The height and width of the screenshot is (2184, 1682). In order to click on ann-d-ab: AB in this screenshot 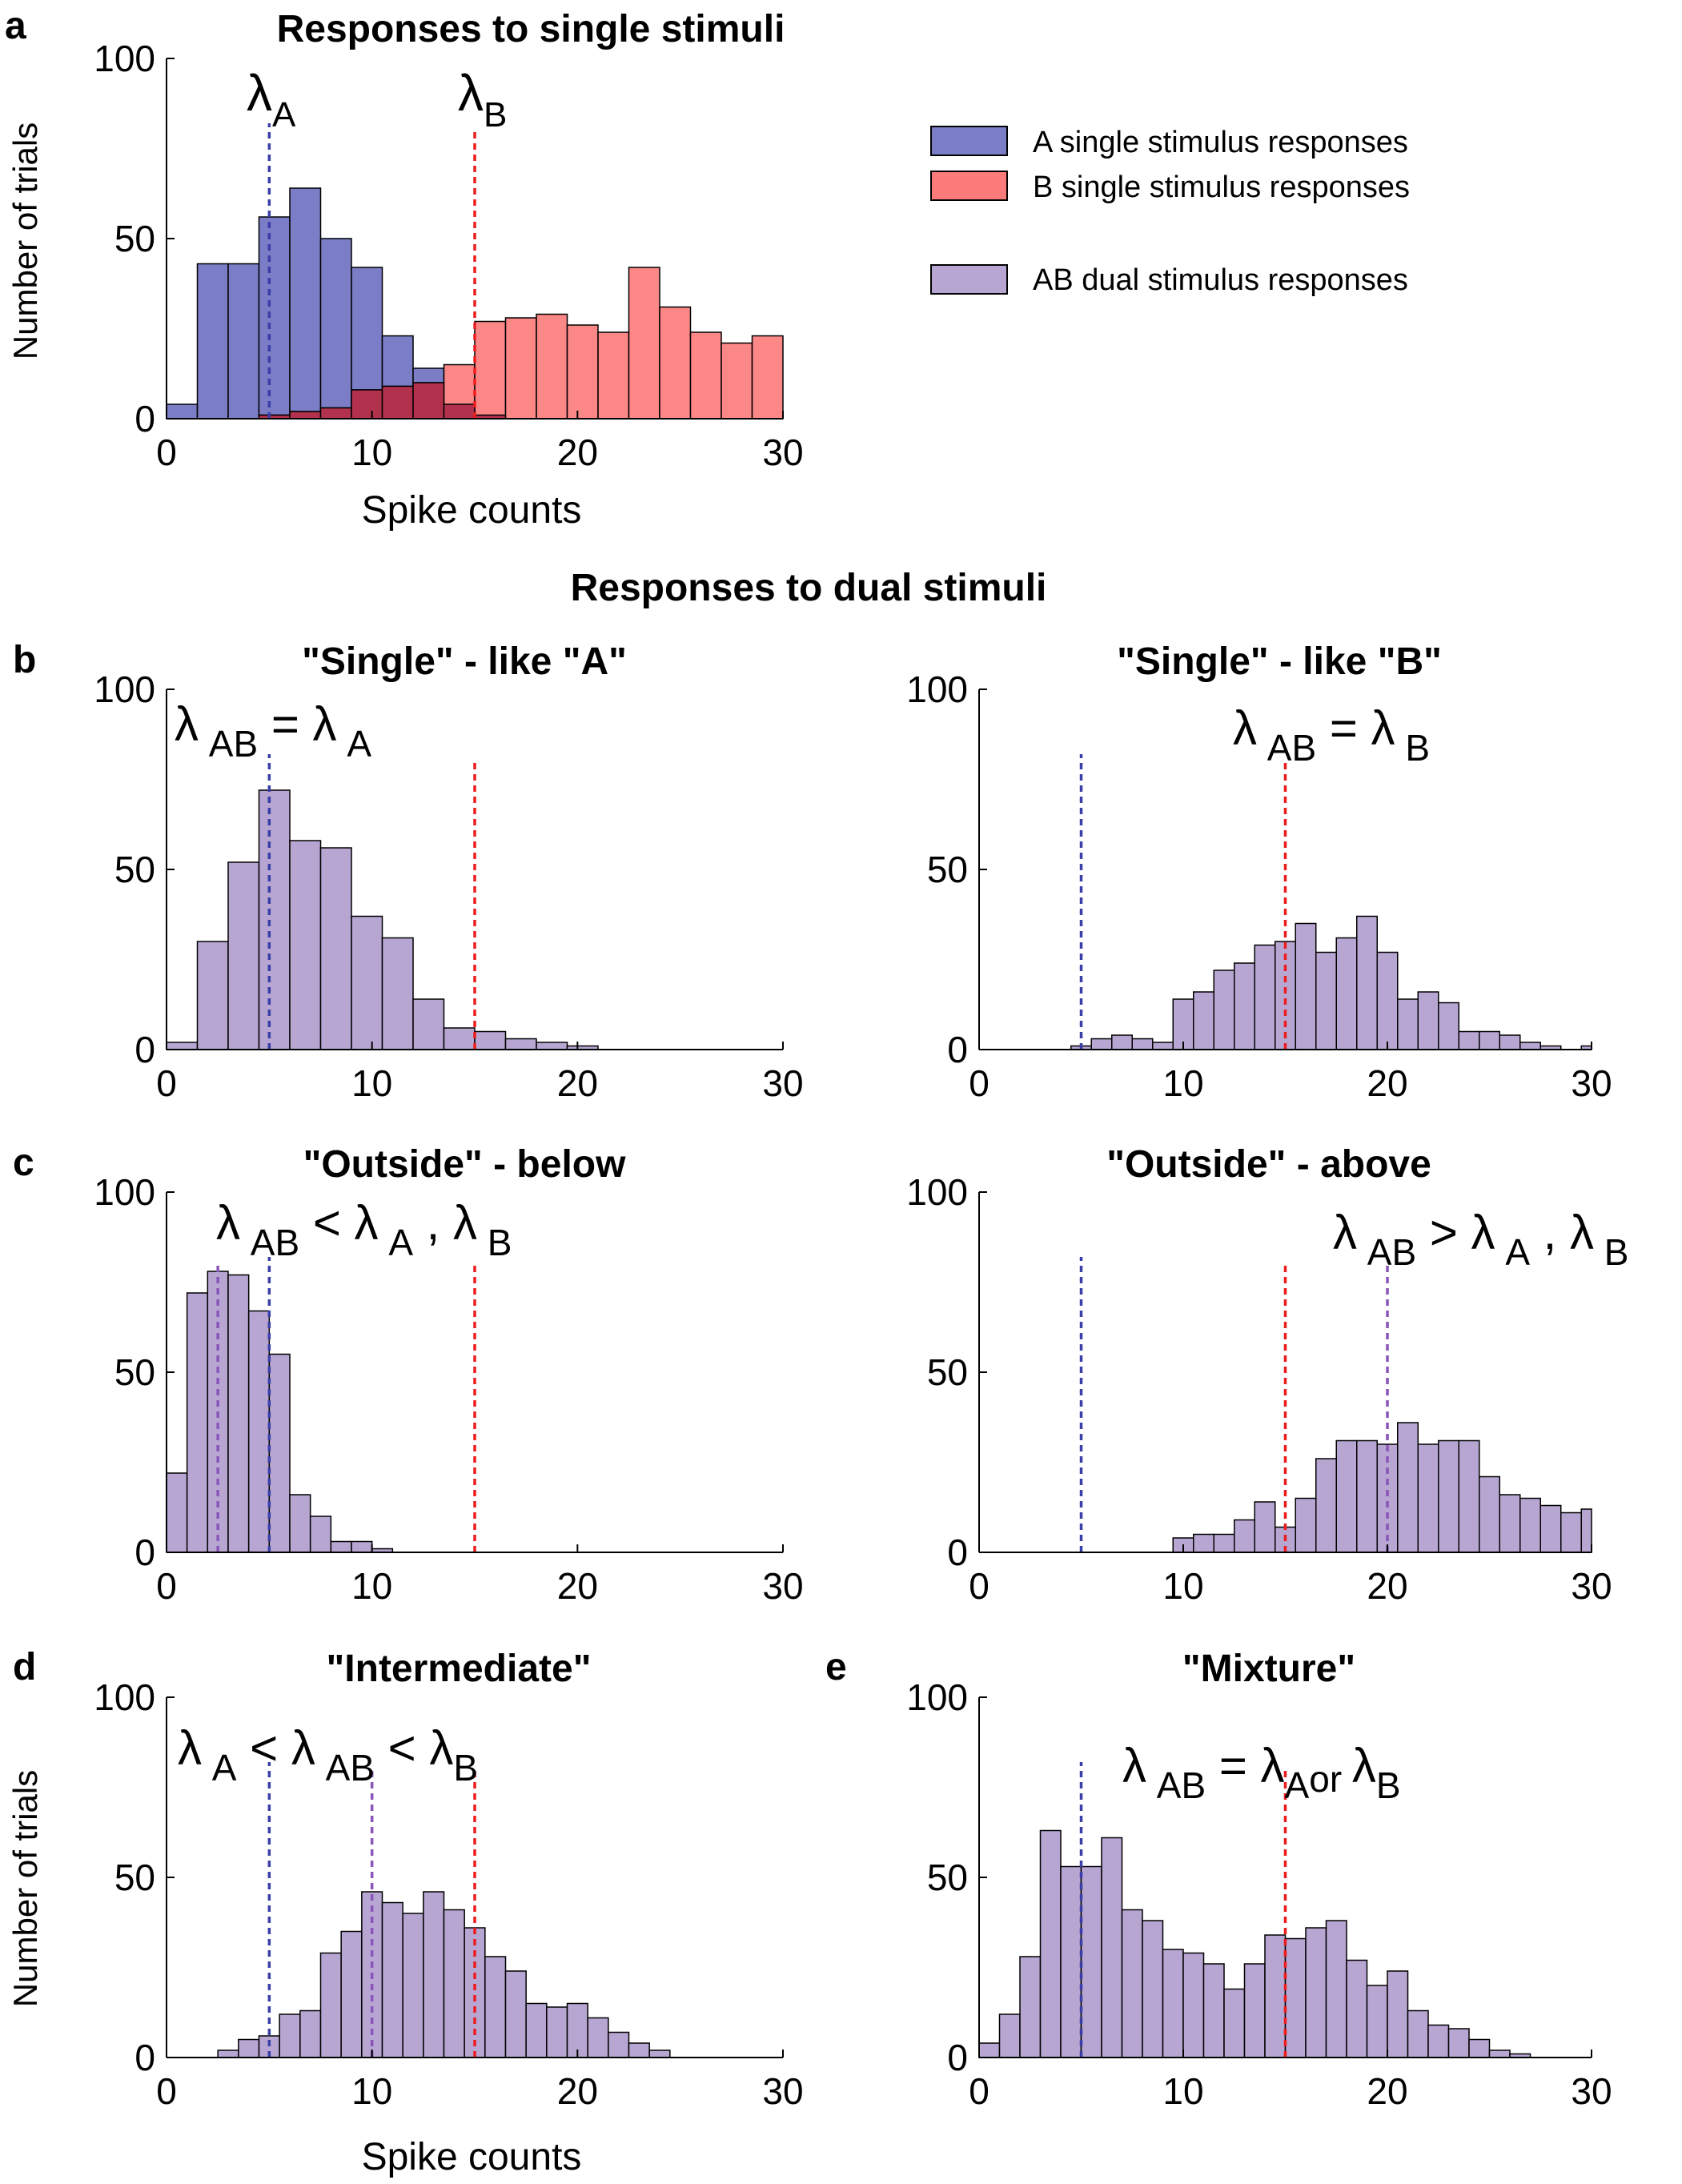, I will do `click(345, 1768)`.